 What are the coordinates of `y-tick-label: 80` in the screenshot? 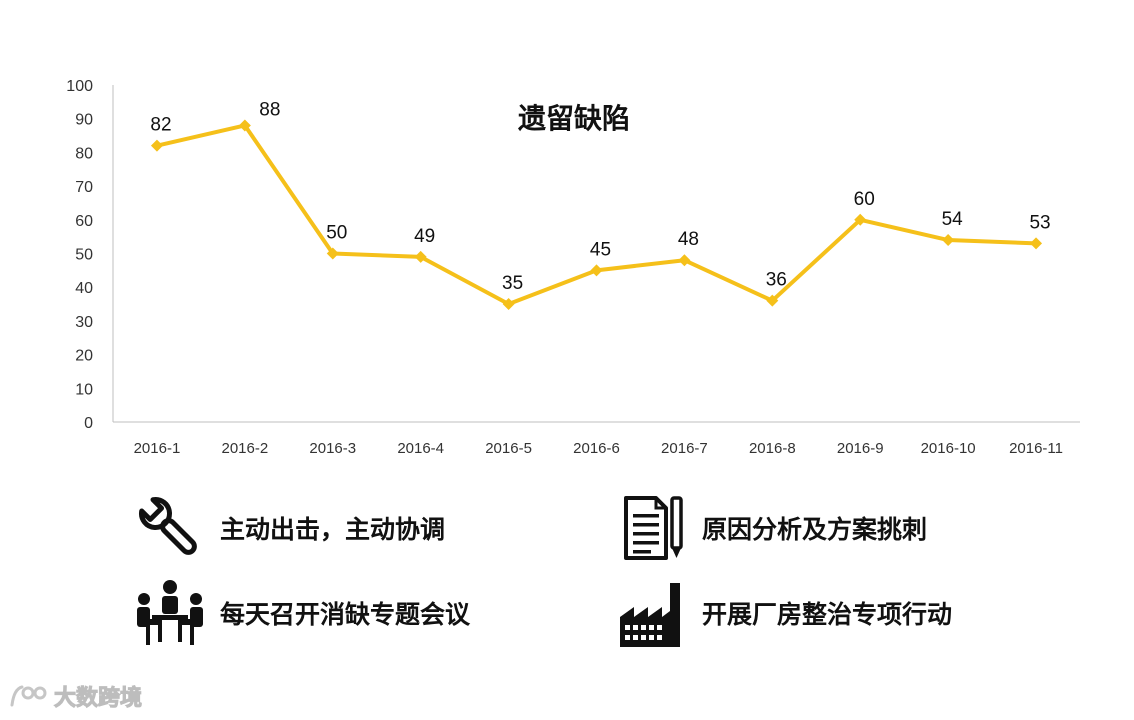 It's located at (84, 153).